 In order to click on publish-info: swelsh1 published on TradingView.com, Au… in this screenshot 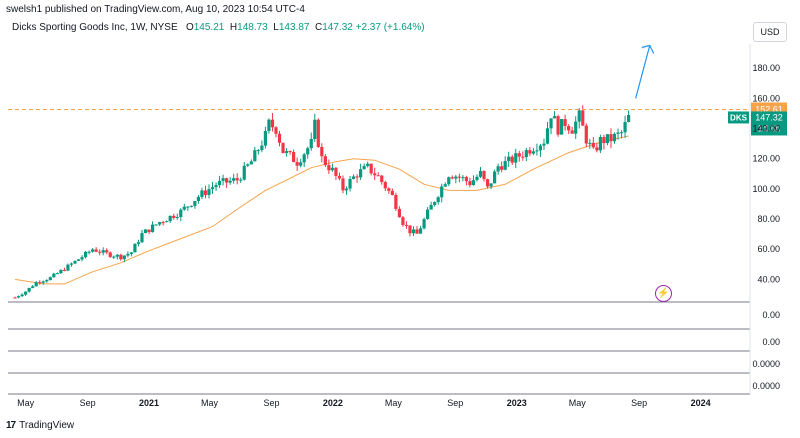, I will do `click(155, 9)`.